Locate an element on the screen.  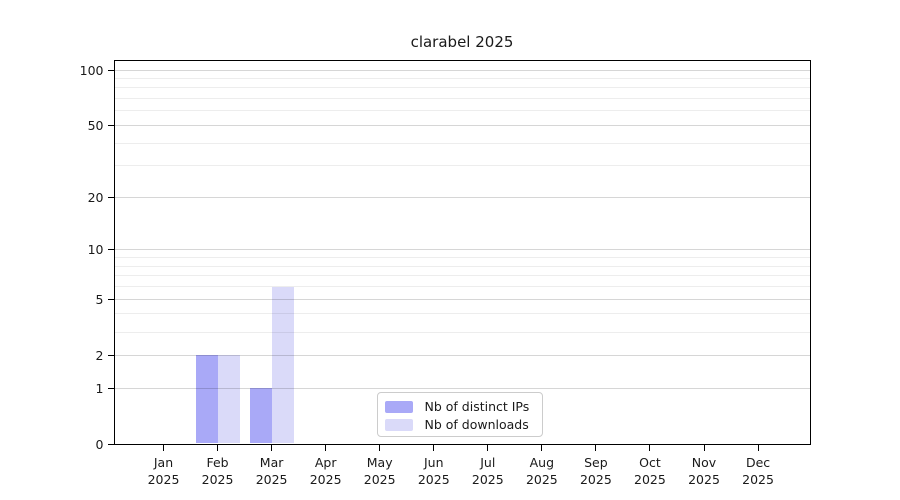
x-tick-label-may: May 2025 is located at coordinates (379, 470).